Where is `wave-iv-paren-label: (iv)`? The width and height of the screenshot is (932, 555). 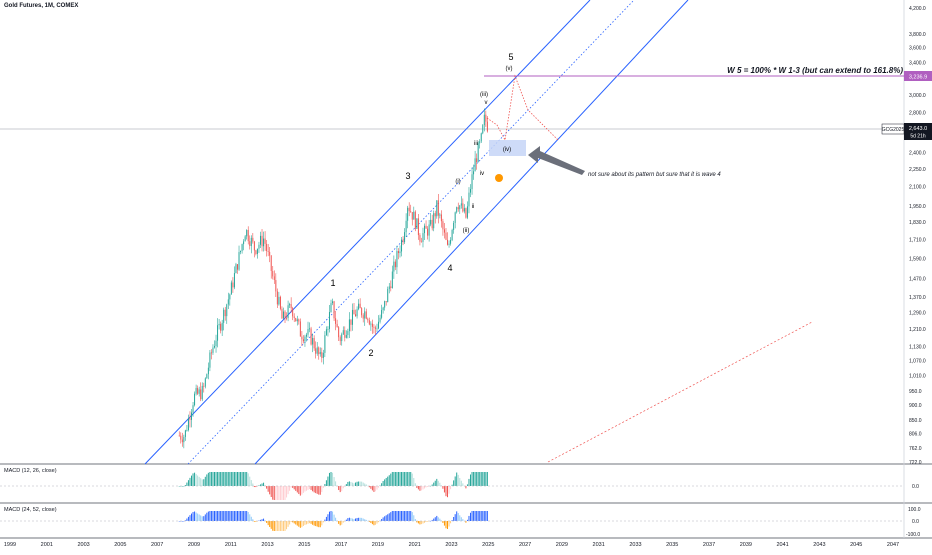
wave-iv-paren-label: (iv) is located at coordinates (507, 150).